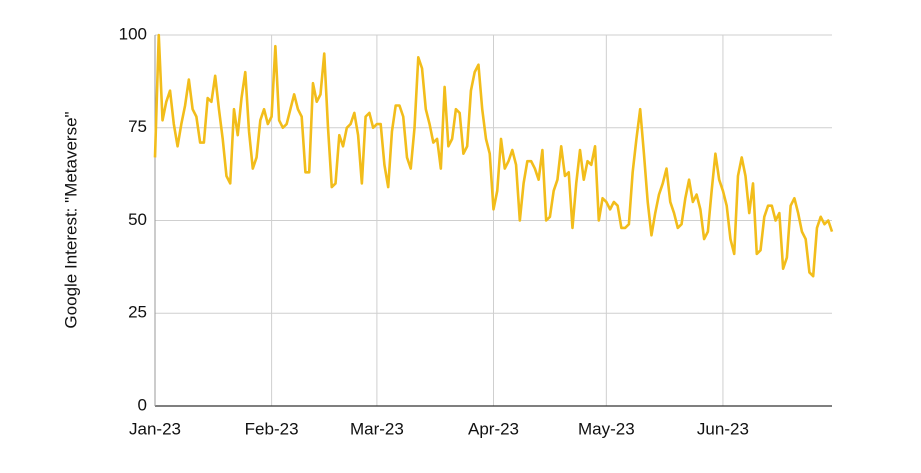 The image size is (921, 473). I want to click on x-tick-label: Jun-23, so click(723, 428).